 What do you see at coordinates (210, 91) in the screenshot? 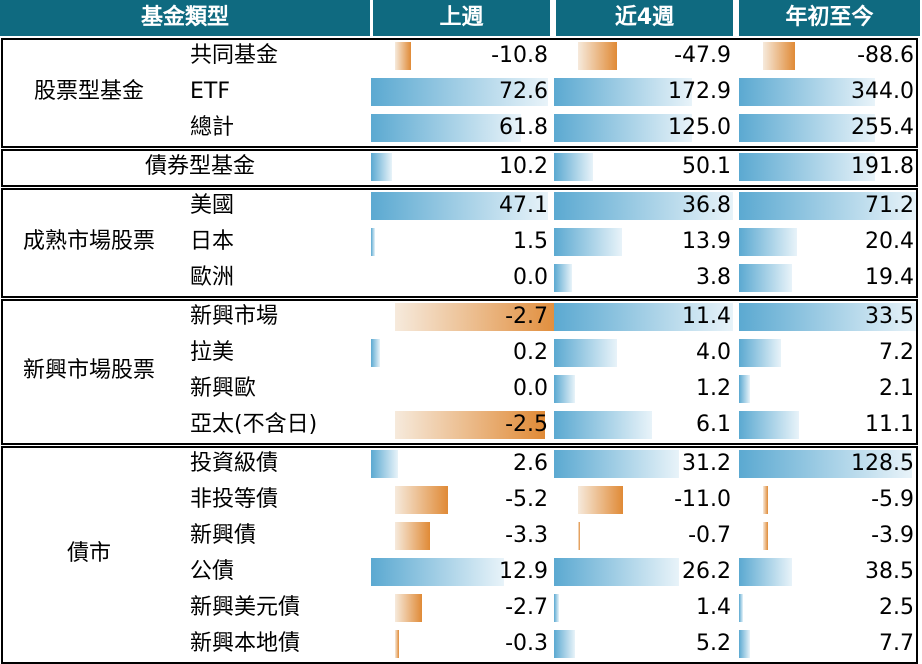
I see `row-label: ETF` at bounding box center [210, 91].